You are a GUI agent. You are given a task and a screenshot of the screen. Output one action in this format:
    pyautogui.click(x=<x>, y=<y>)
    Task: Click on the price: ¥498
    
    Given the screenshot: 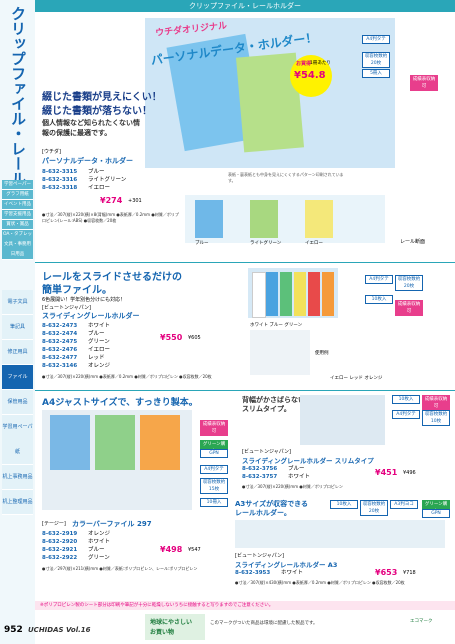 What is the action you would take?
    pyautogui.click(x=171, y=549)
    